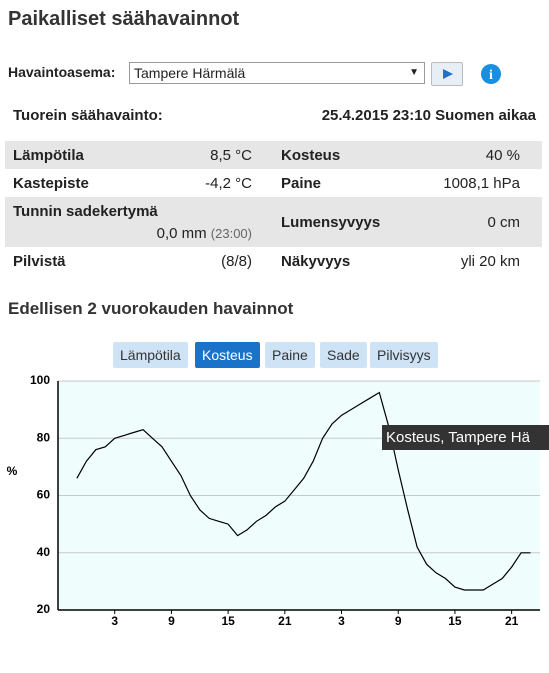 Image resolution: width=549 pixels, height=673 pixels. Describe the element at coordinates (44, 437) in the screenshot. I see `y-tick-label: 80` at that location.